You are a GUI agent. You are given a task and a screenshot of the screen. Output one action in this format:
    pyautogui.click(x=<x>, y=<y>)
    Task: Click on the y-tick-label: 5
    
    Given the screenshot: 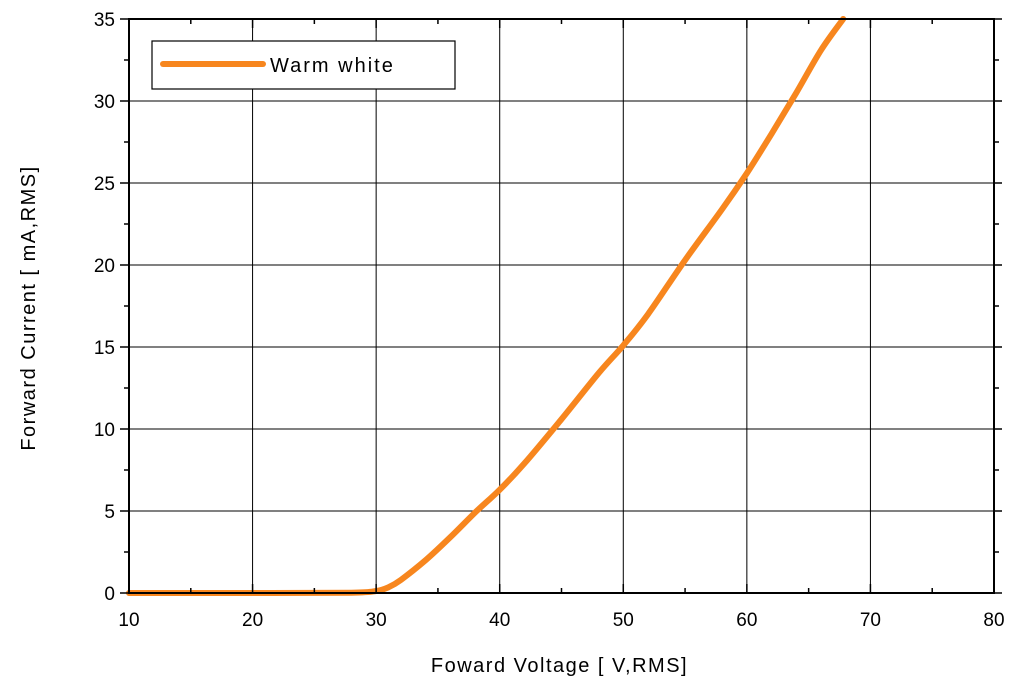 What is the action you would take?
    pyautogui.click(x=109, y=512)
    